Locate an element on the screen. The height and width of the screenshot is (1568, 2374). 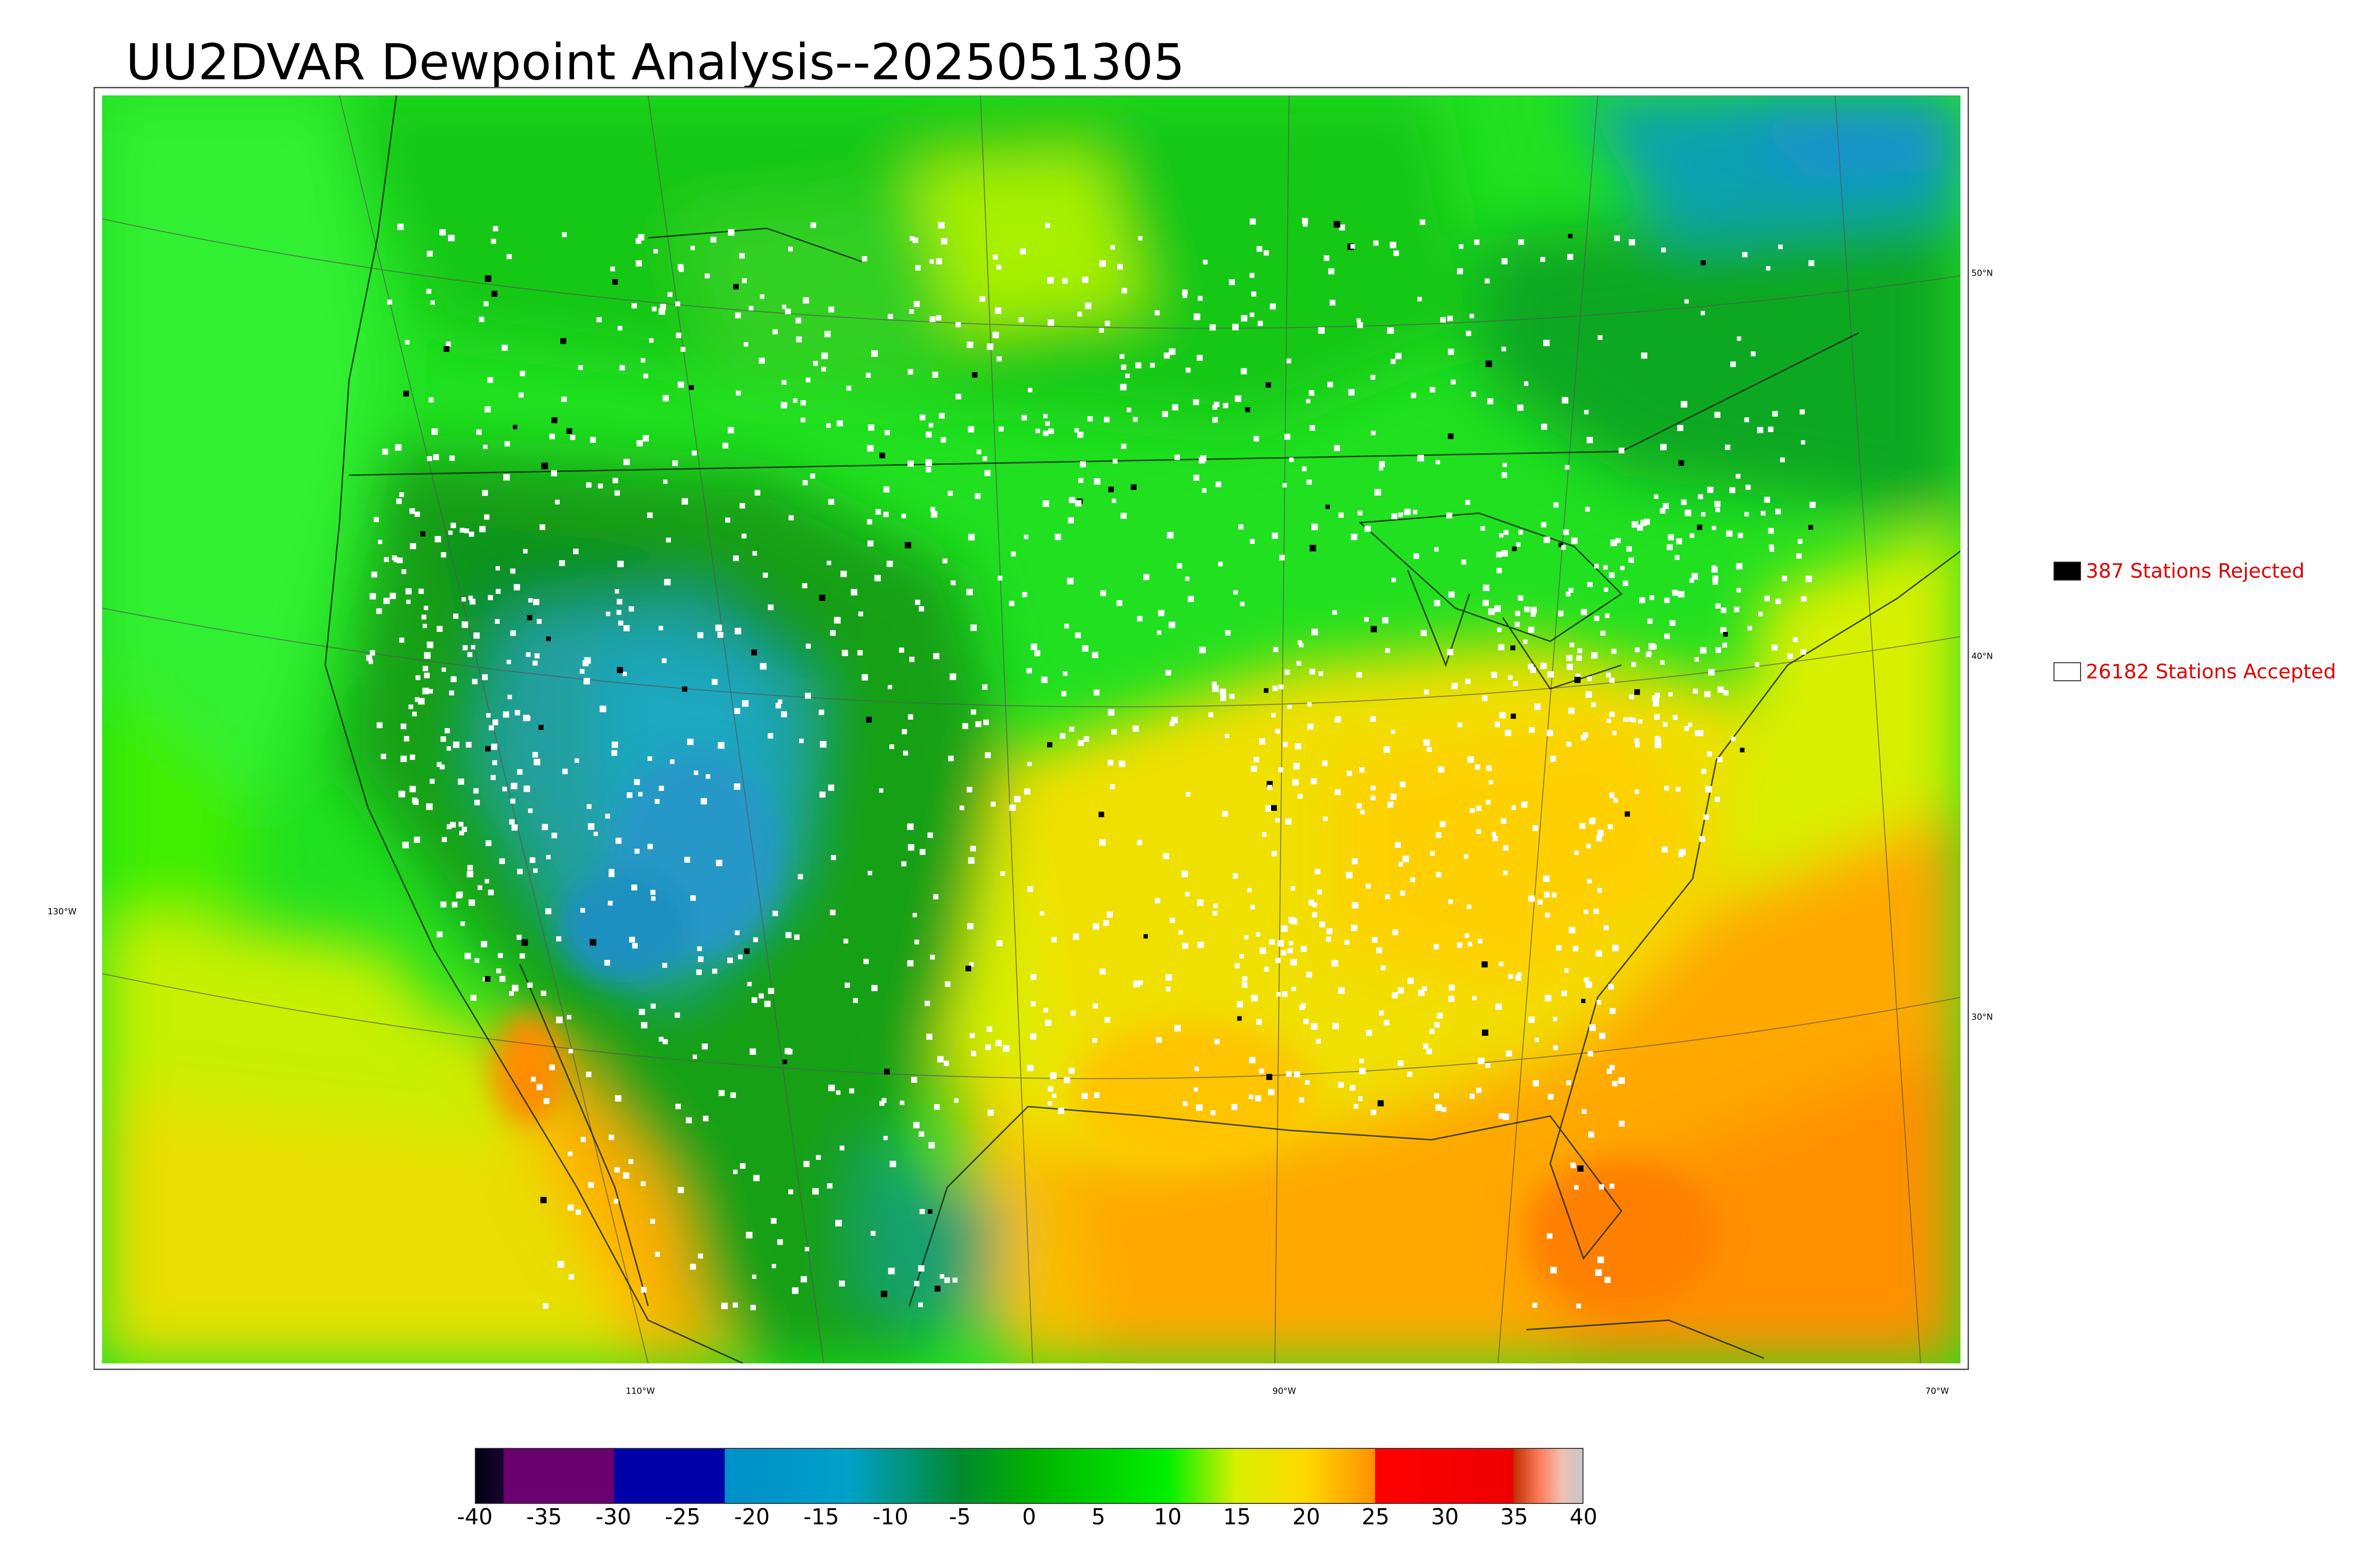
accepted-swatch is located at coordinates (2067, 671).